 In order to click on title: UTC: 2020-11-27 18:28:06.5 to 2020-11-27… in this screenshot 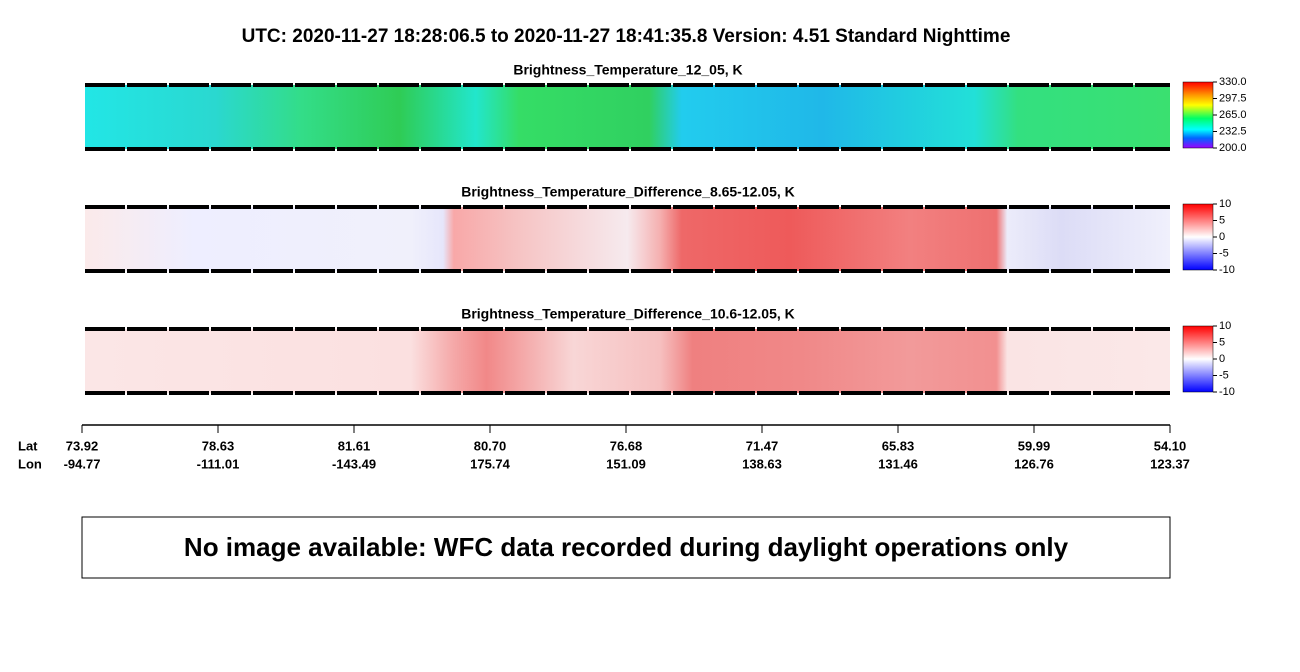, I will do `click(626, 36)`.